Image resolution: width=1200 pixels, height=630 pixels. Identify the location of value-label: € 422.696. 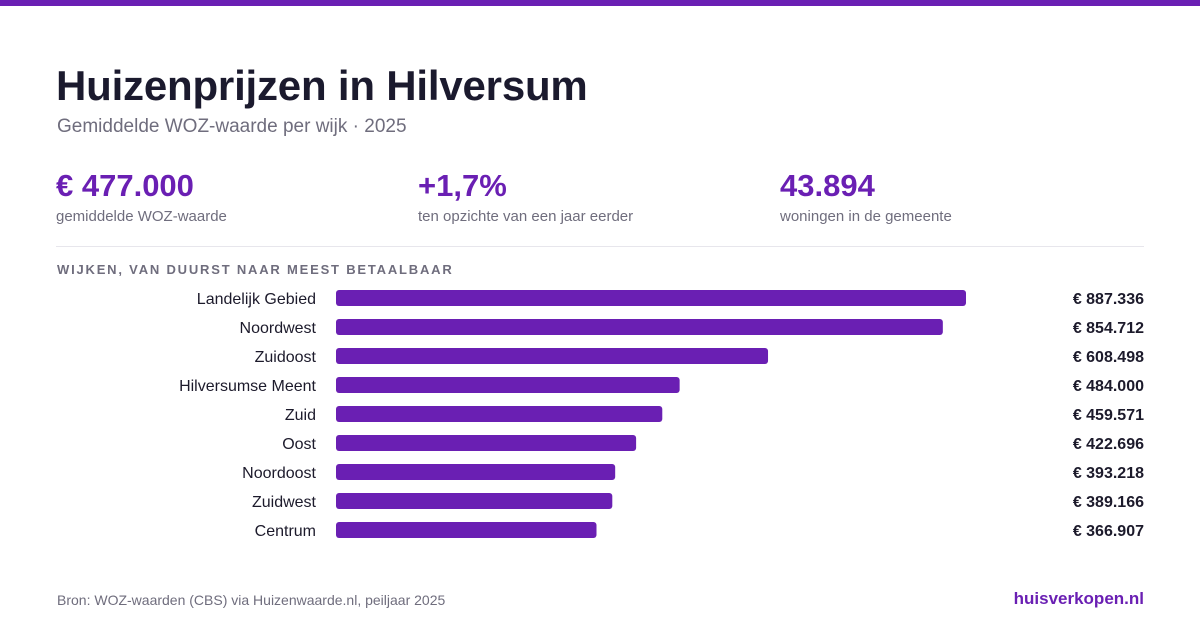
(1108, 444).